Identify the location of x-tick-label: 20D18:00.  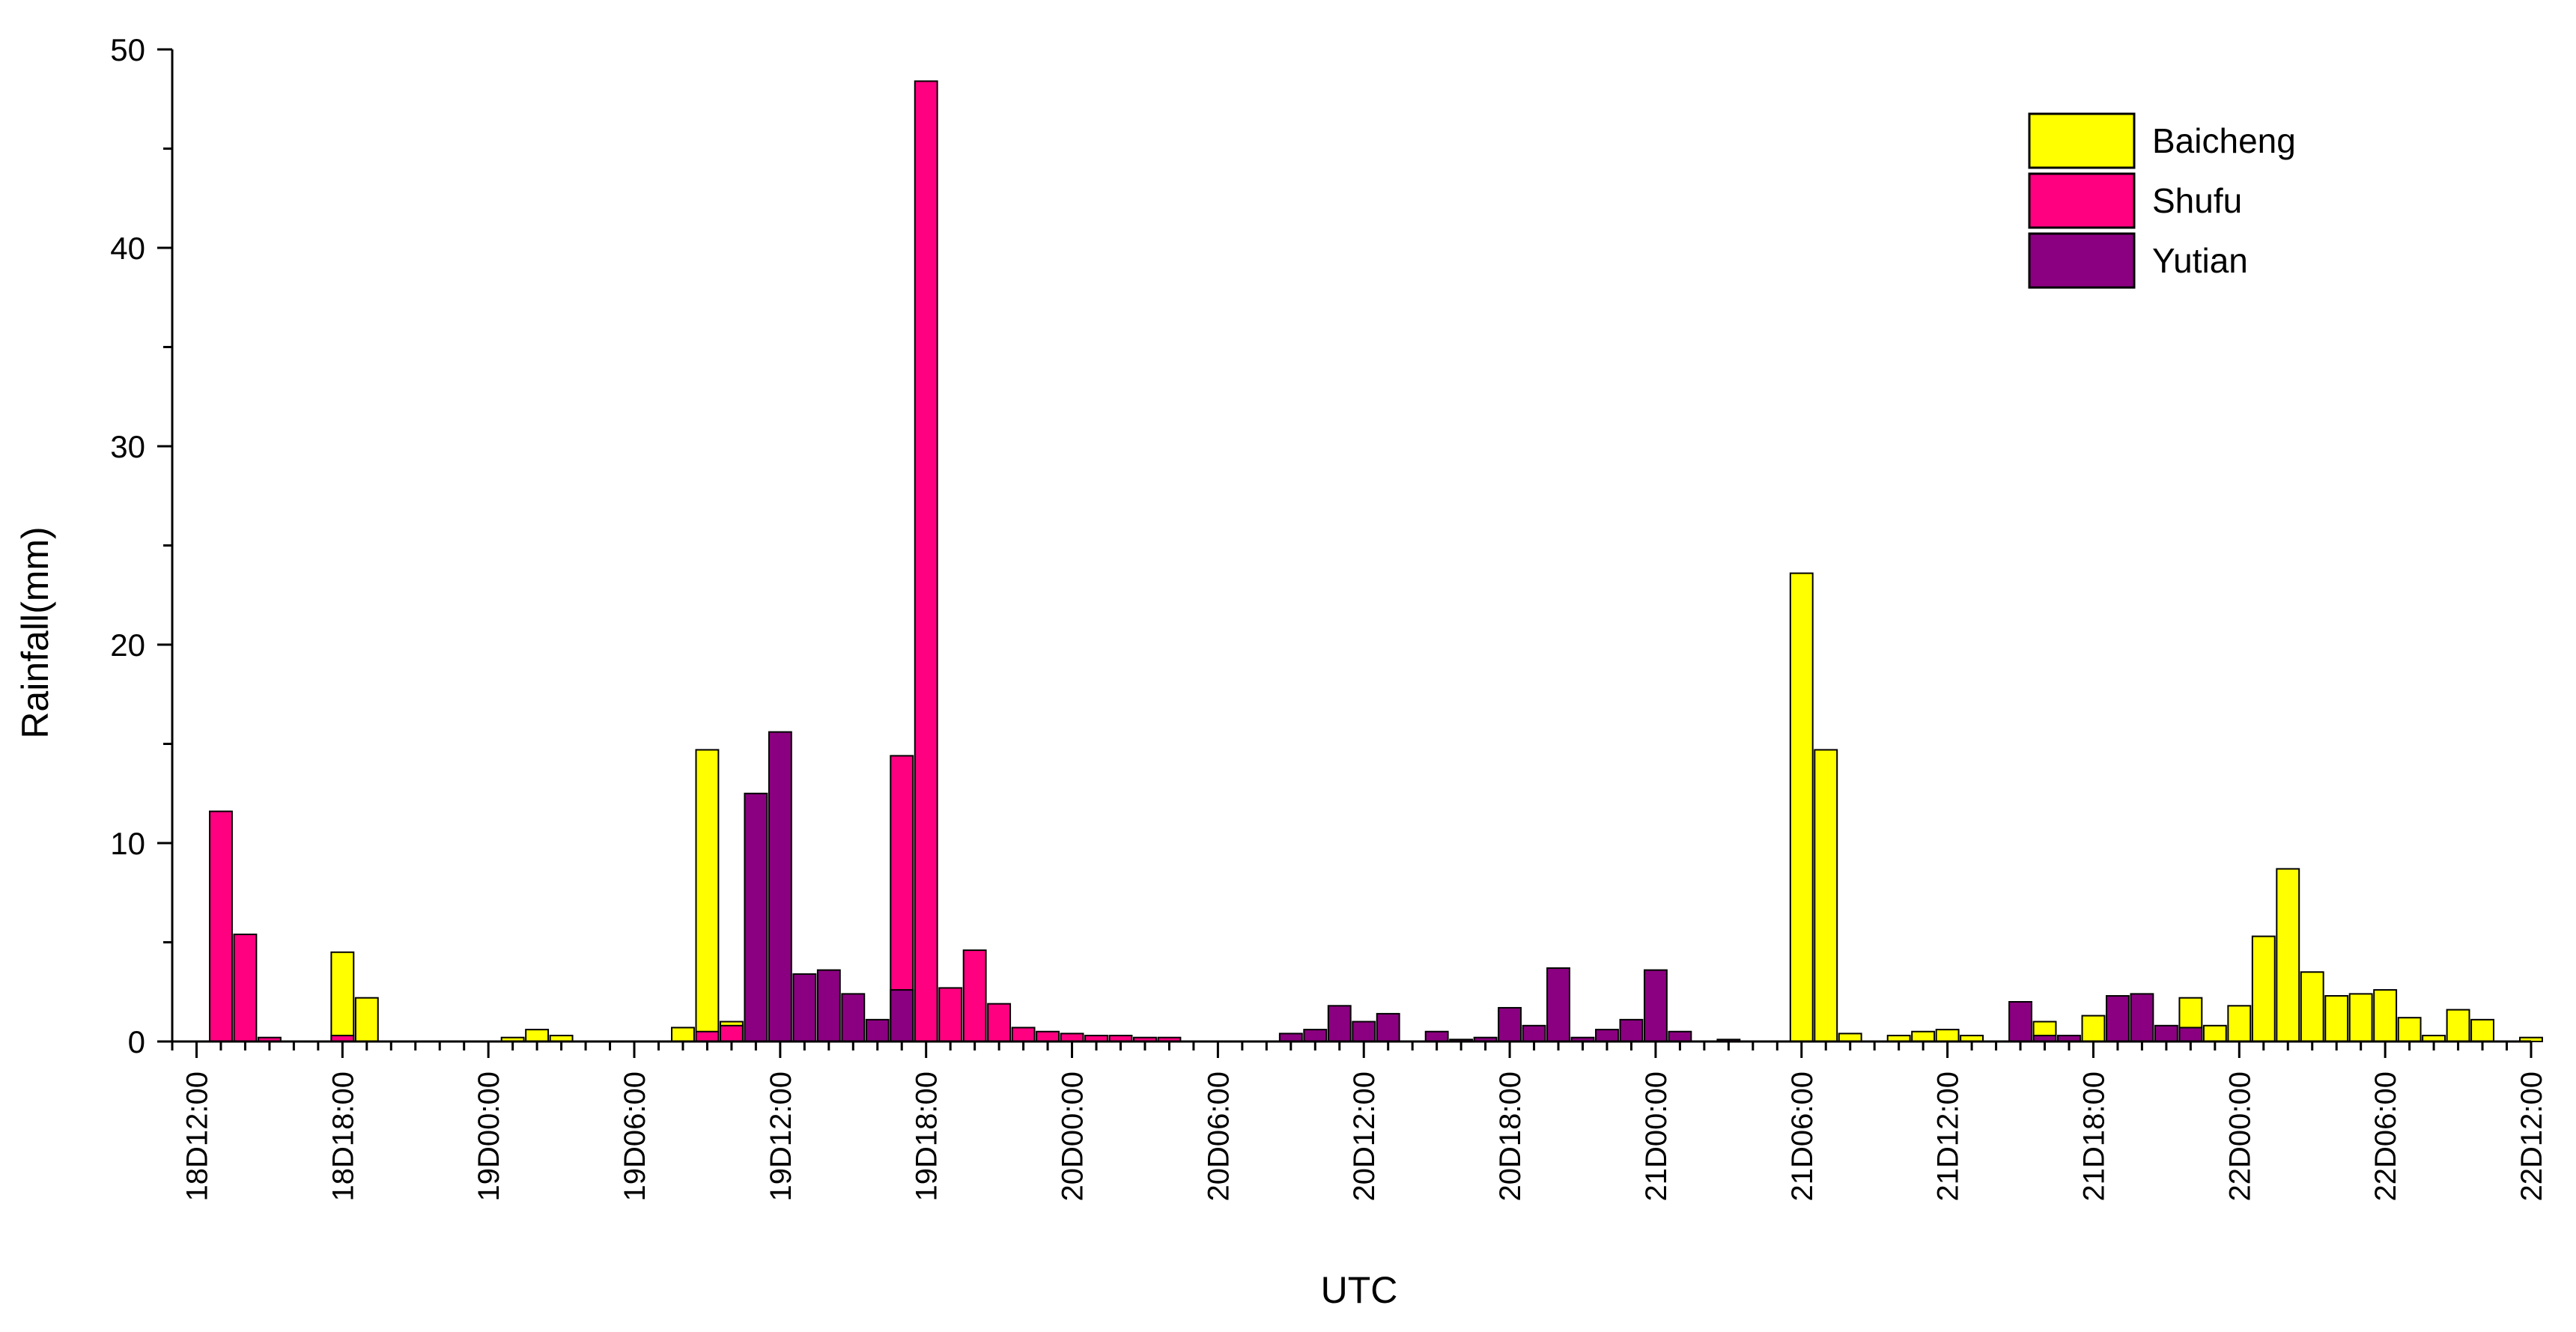
(1510, 1136).